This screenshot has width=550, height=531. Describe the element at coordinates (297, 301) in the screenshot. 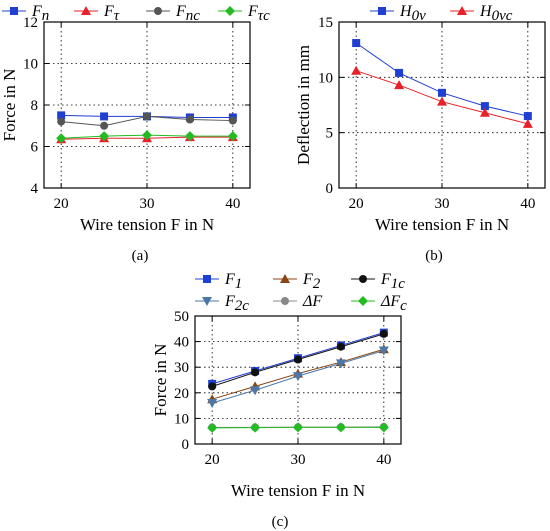

I see `legend-item: ΔF` at that location.